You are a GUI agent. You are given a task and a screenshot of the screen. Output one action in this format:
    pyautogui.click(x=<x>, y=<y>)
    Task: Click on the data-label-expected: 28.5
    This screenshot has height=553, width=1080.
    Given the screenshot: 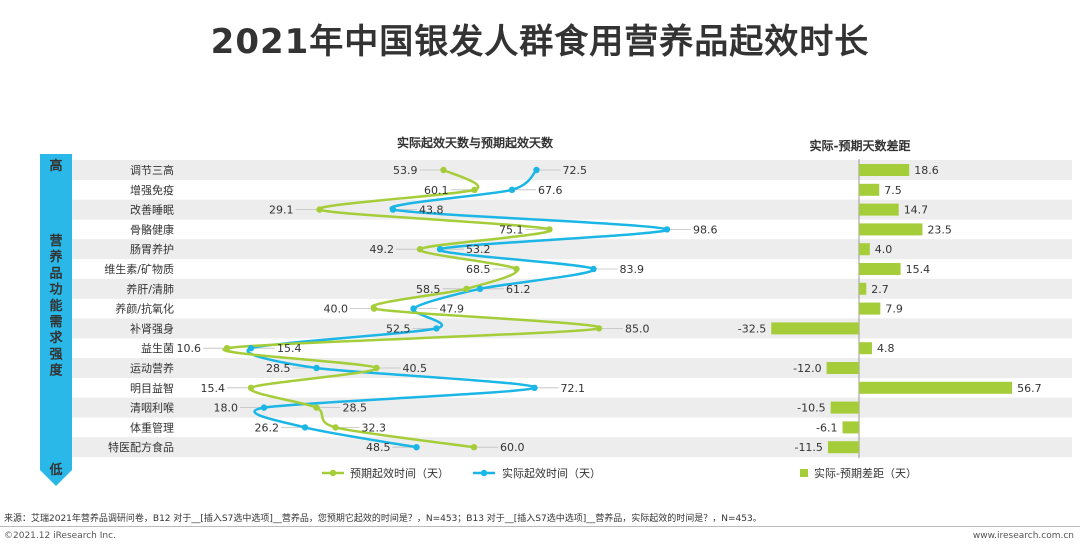 What is the action you would take?
    pyautogui.click(x=355, y=408)
    